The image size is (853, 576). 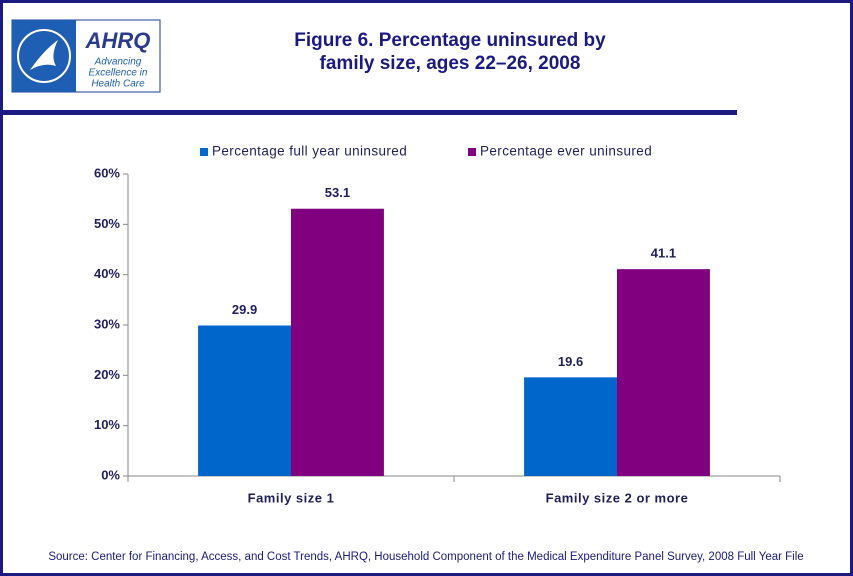 What do you see at coordinates (107, 424) in the screenshot?
I see `y-tick-label: 10%` at bounding box center [107, 424].